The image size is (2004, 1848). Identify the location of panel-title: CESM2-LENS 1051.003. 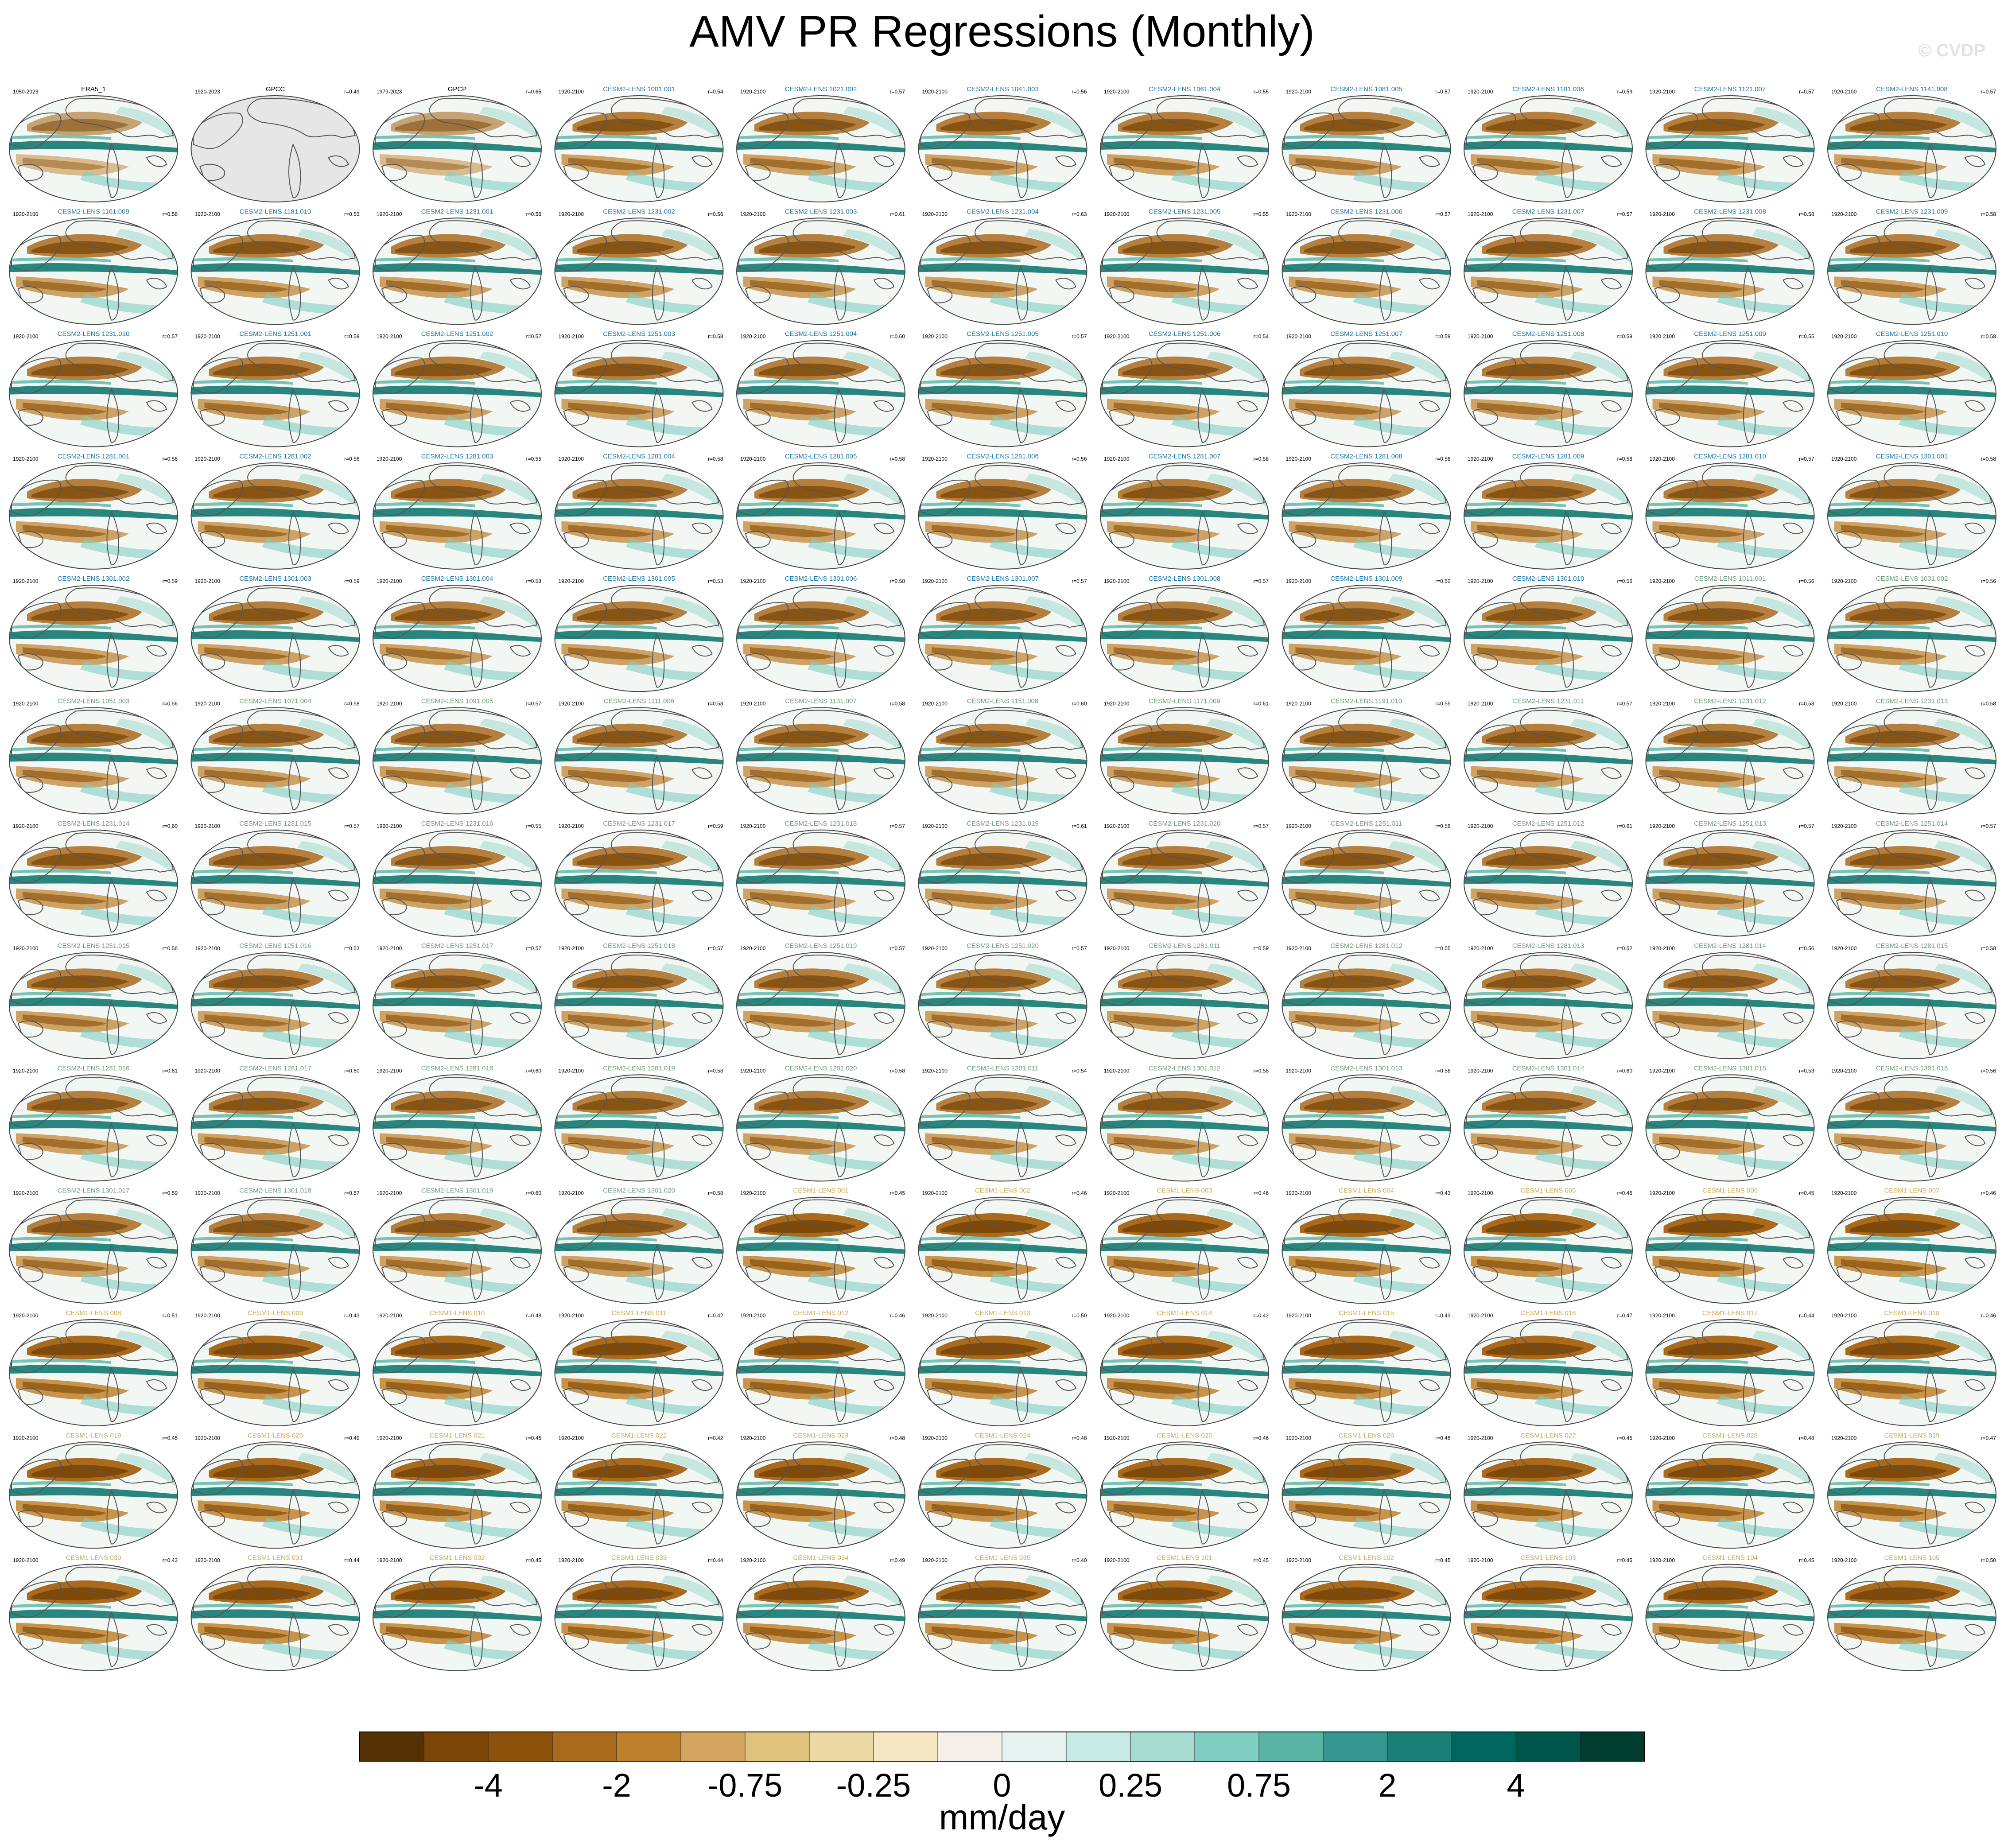
(94, 702).